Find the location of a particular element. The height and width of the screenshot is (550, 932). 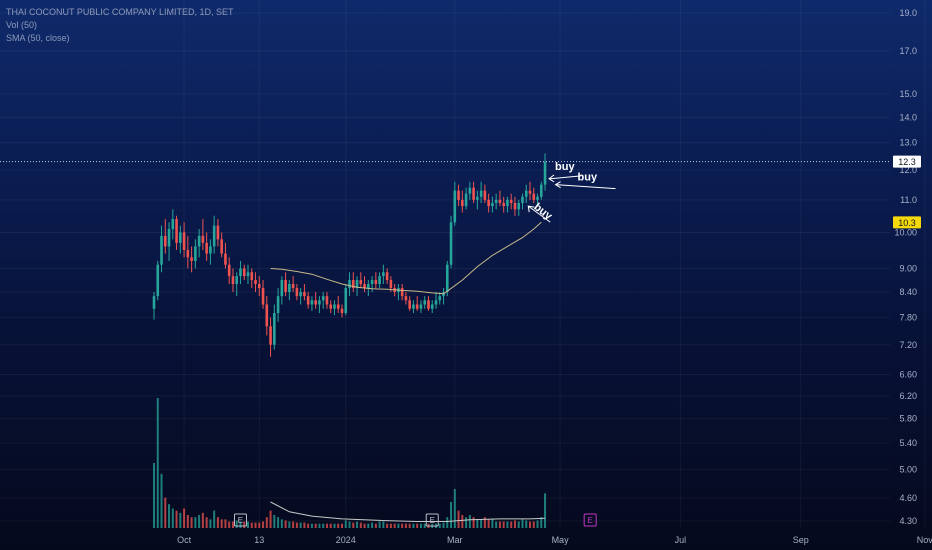

price-tick-label: 6.60 is located at coordinates (908, 375).